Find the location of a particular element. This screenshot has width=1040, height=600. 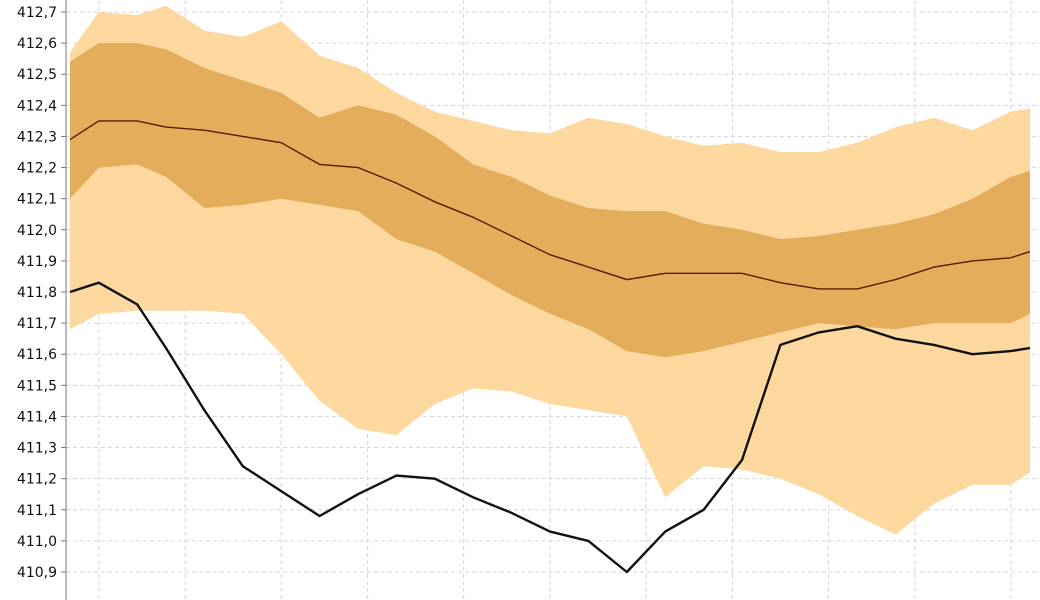

y-tick-label-14: 411,3 is located at coordinates (37, 449).